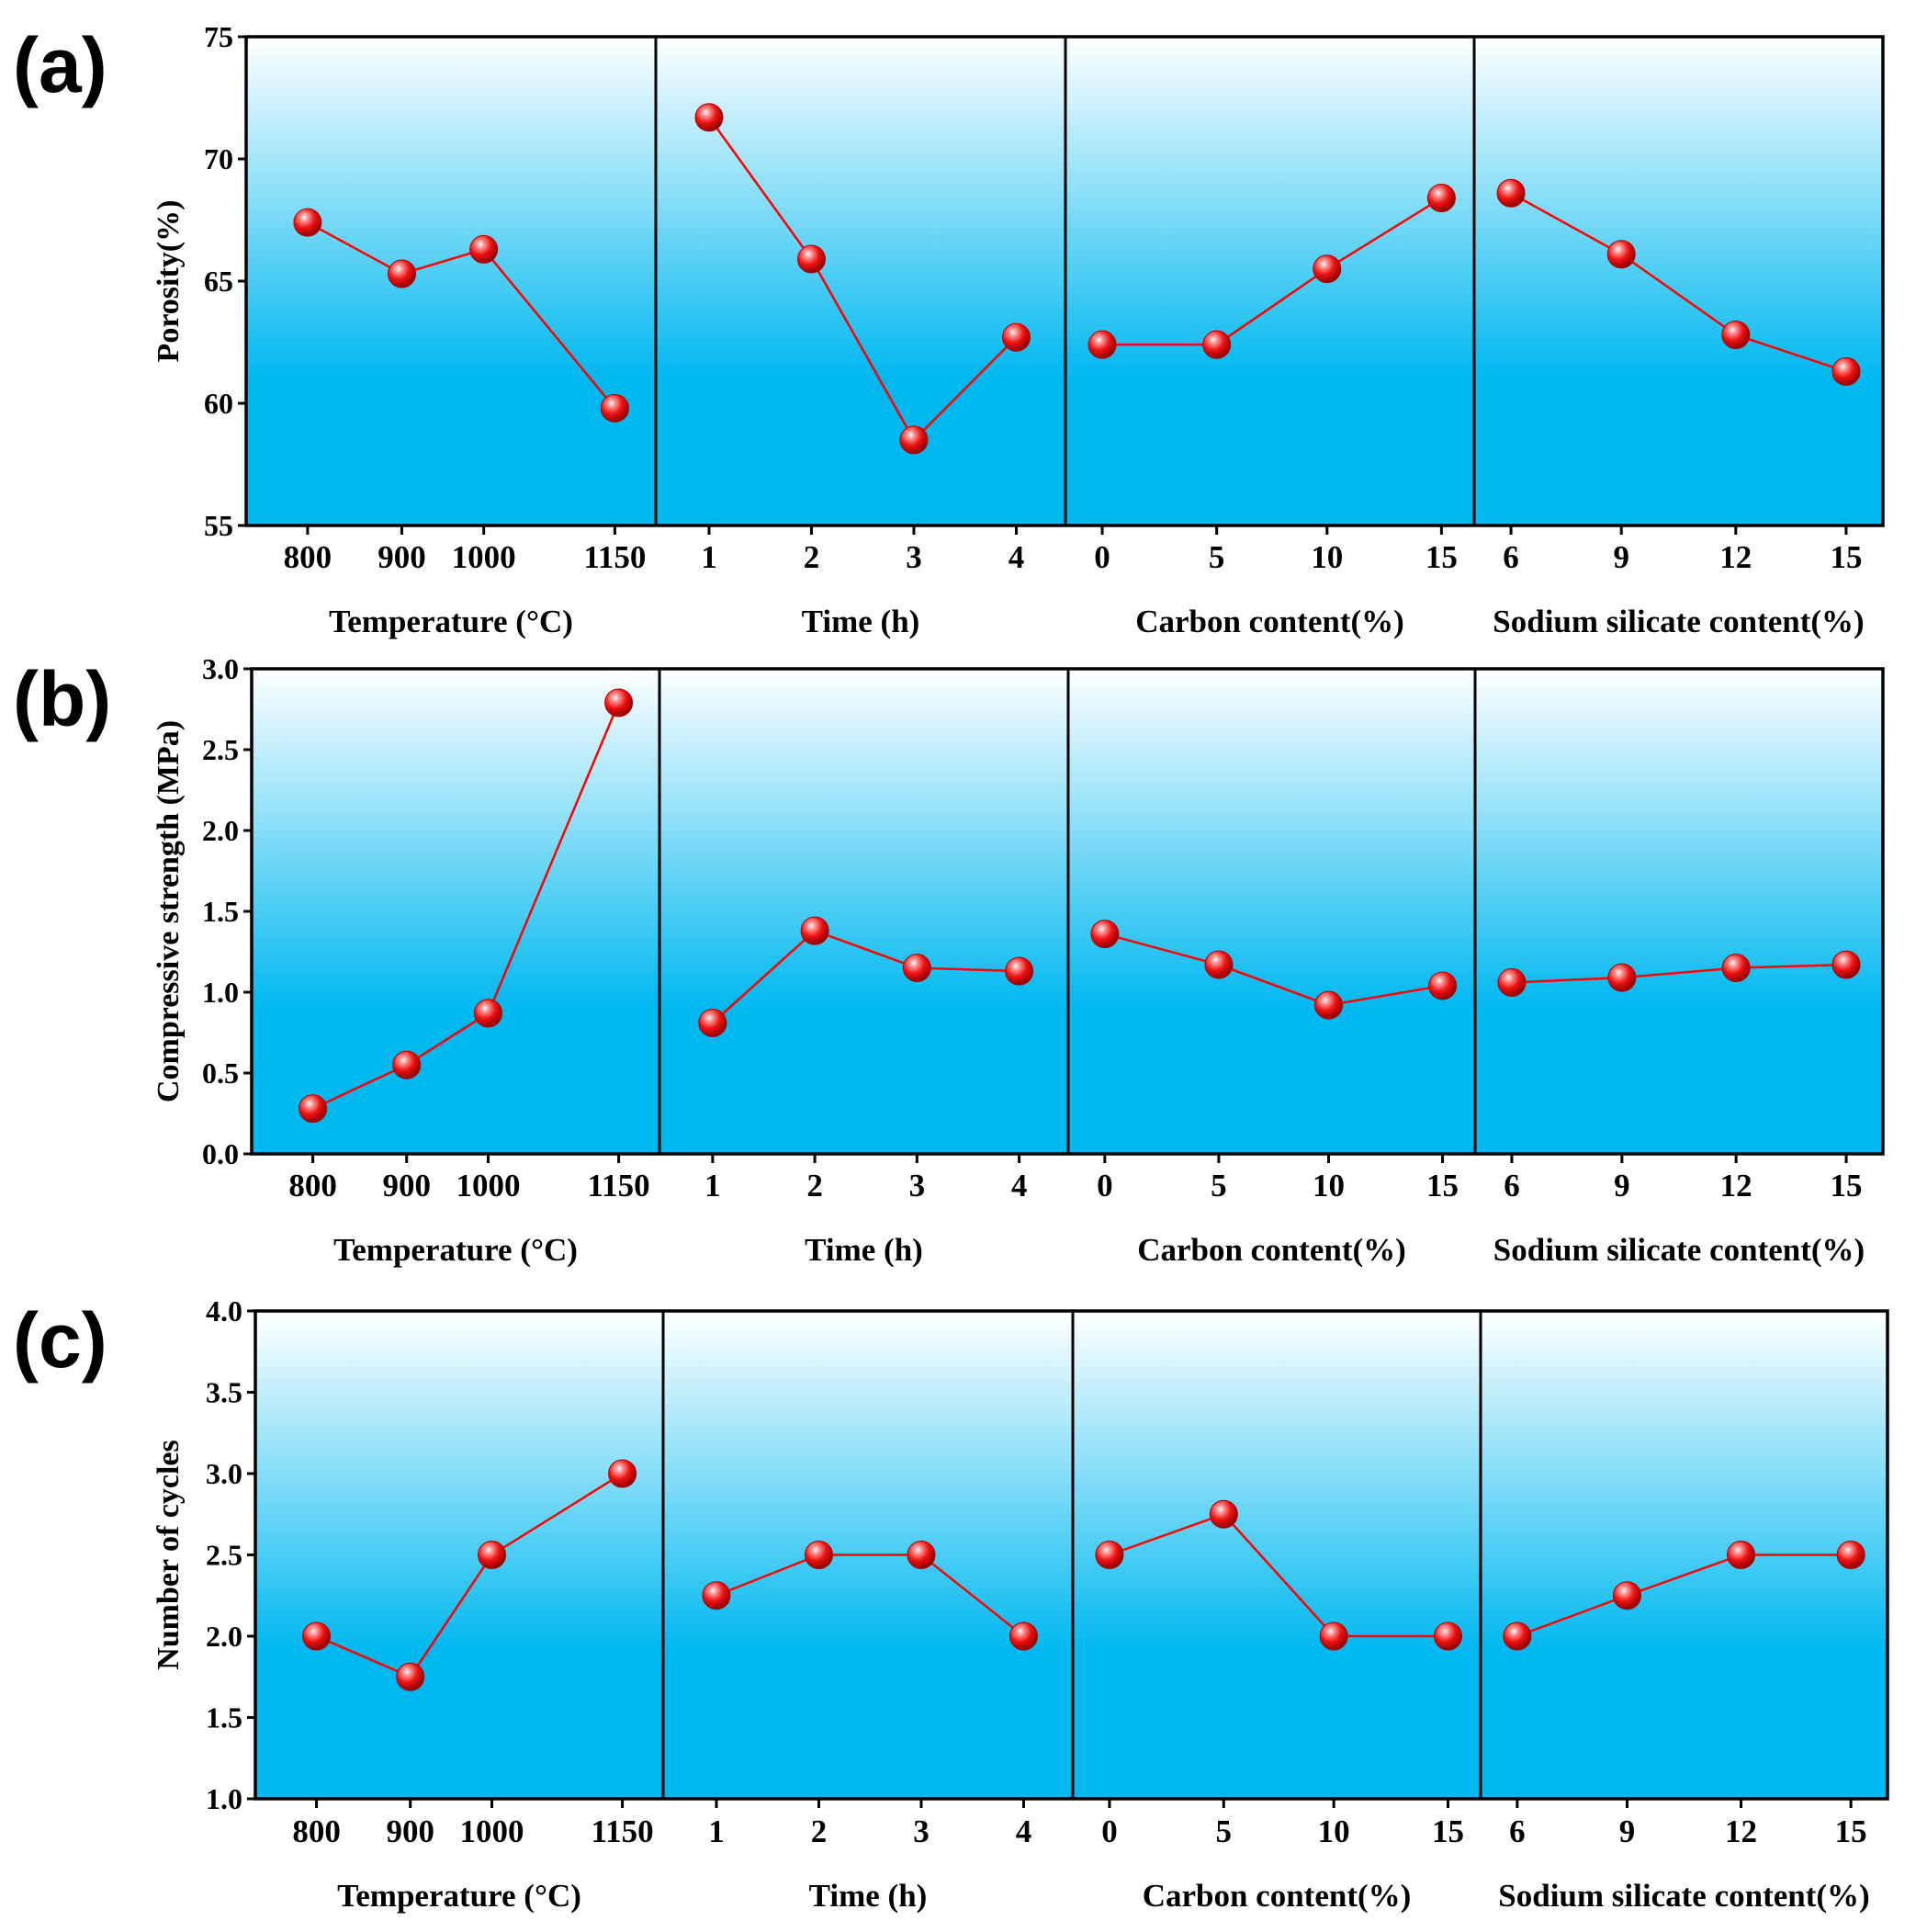 The height and width of the screenshot is (1932, 1927). What do you see at coordinates (220, 1073) in the screenshot?
I see `y-tick-label: 0.5` at bounding box center [220, 1073].